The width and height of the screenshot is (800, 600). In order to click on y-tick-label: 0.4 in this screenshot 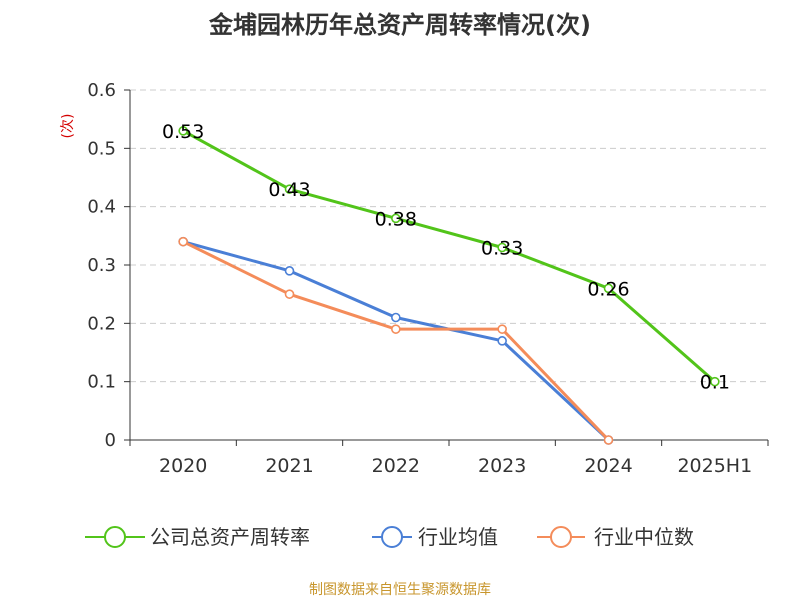, I will do `click(101, 207)`.